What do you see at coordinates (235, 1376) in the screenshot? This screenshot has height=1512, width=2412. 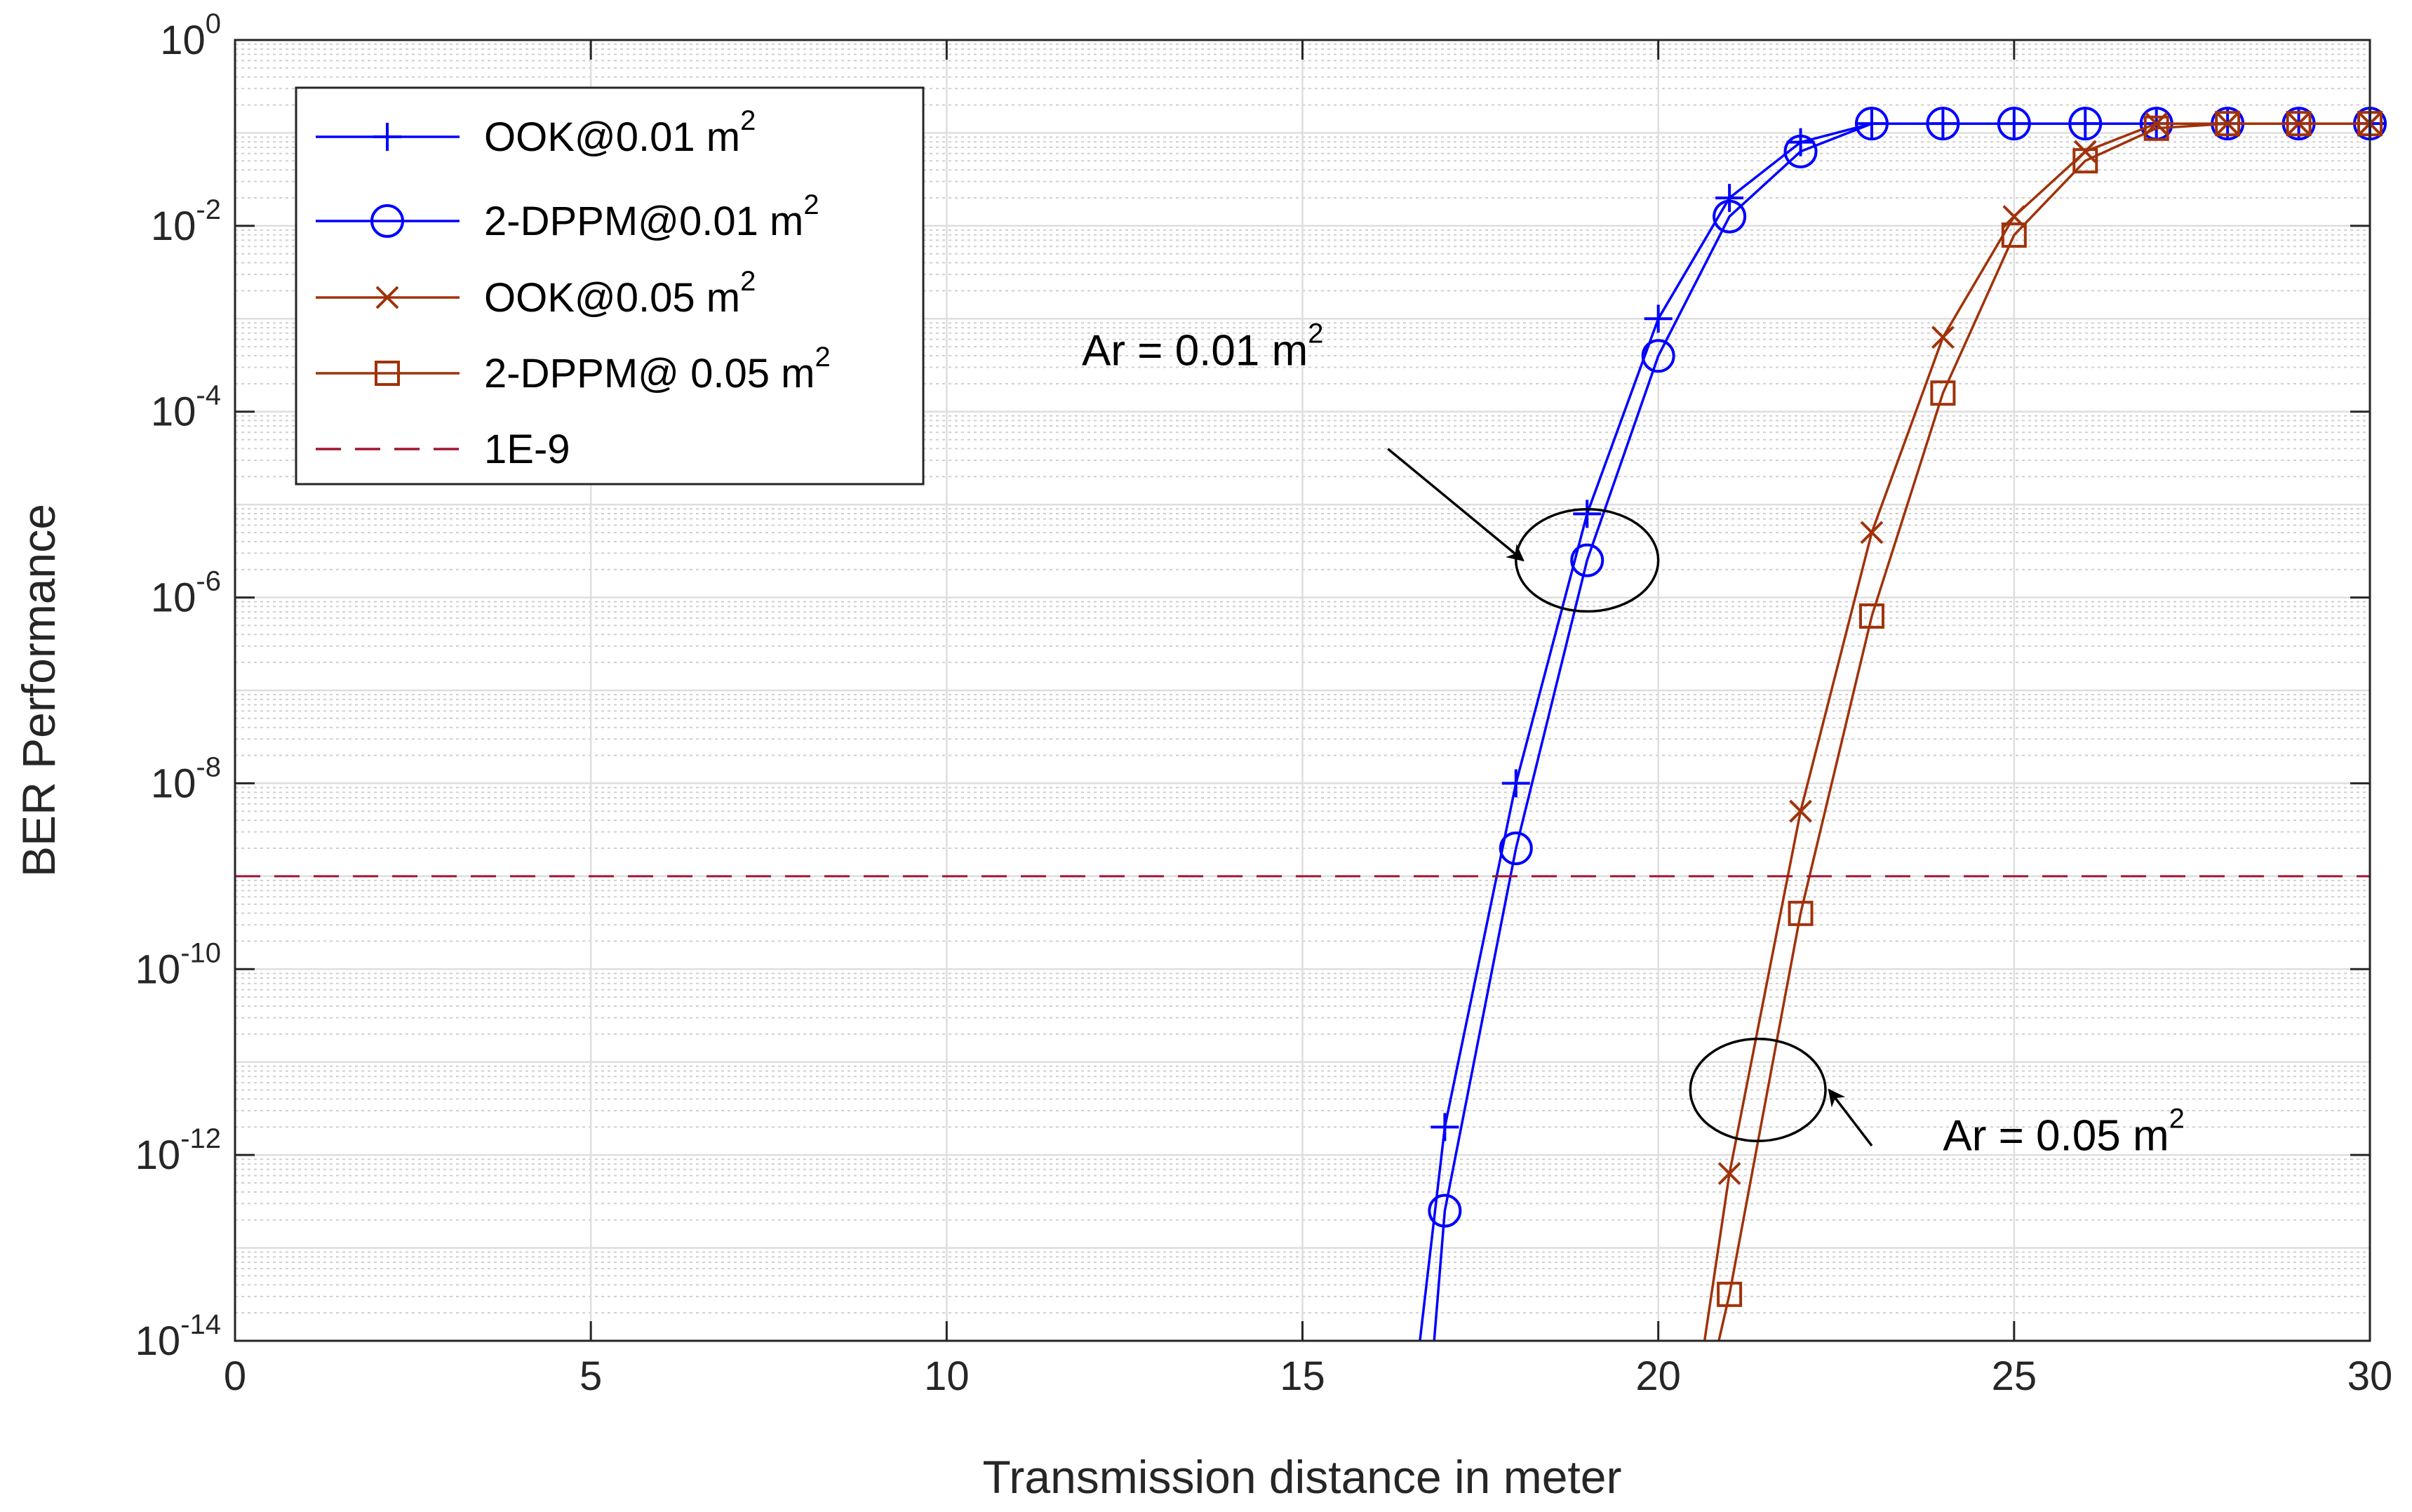 I see `x-tick-label: 0` at bounding box center [235, 1376].